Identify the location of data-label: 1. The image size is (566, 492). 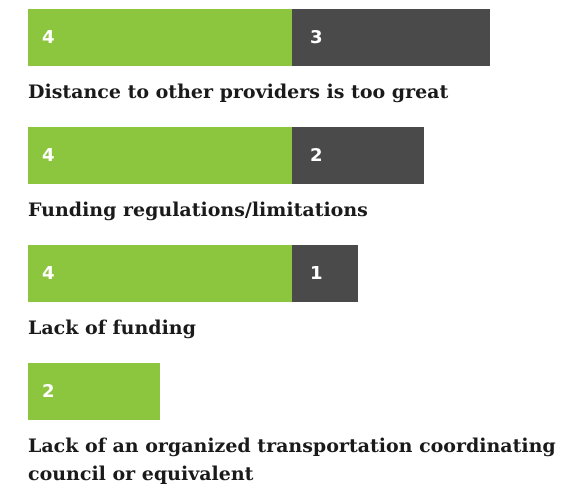
(316, 273).